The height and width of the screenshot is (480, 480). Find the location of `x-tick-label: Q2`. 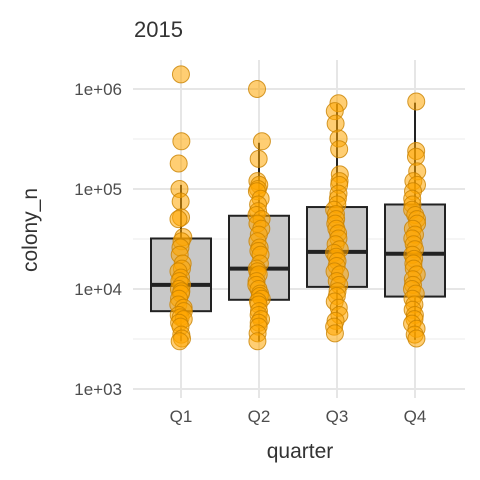

x-tick-label: Q2 is located at coordinates (259, 416).